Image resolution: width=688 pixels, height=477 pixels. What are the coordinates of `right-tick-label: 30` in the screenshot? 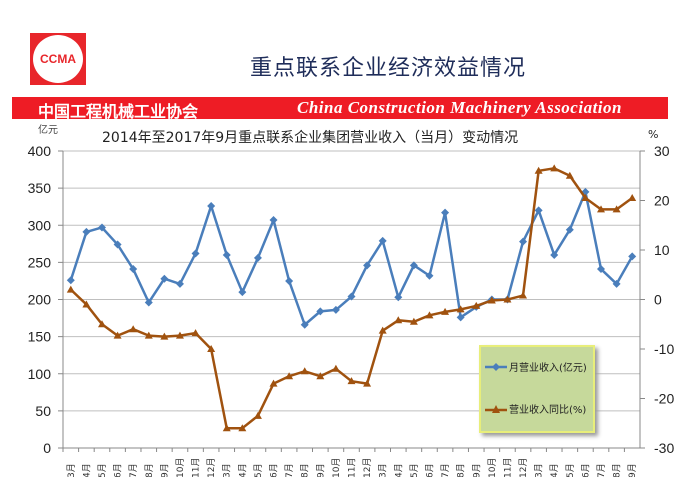 It's located at (662, 151).